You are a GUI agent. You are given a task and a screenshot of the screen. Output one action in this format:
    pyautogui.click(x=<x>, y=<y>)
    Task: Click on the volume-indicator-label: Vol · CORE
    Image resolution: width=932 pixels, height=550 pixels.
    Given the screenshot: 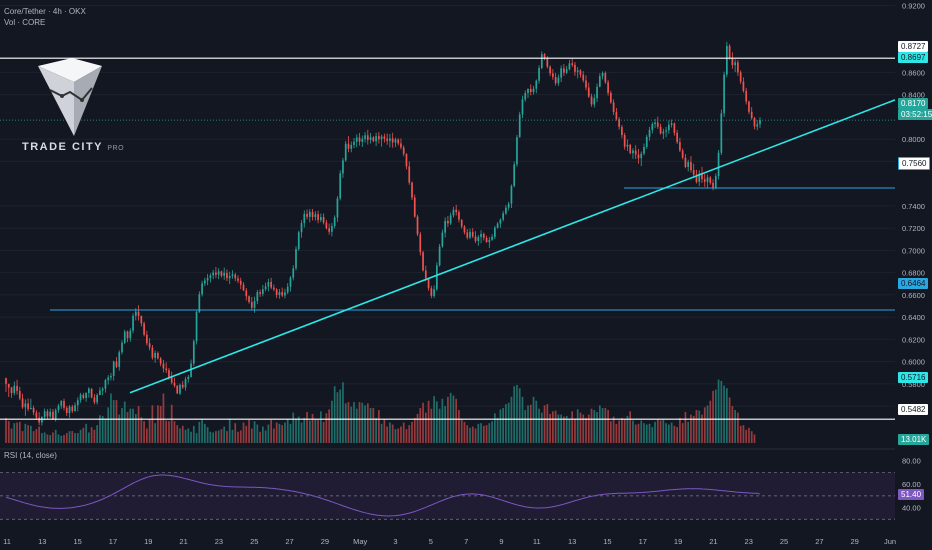 What is the action you would take?
    pyautogui.click(x=25, y=22)
    